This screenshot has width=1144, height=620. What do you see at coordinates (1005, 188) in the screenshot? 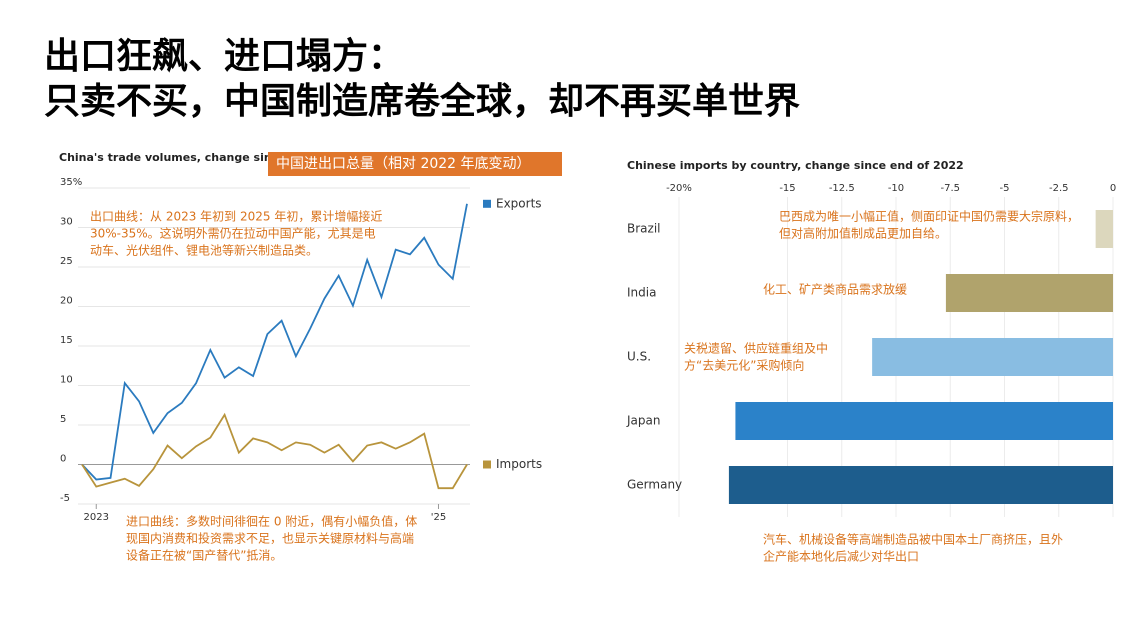
I see `x-tick-label: -5` at bounding box center [1005, 188].